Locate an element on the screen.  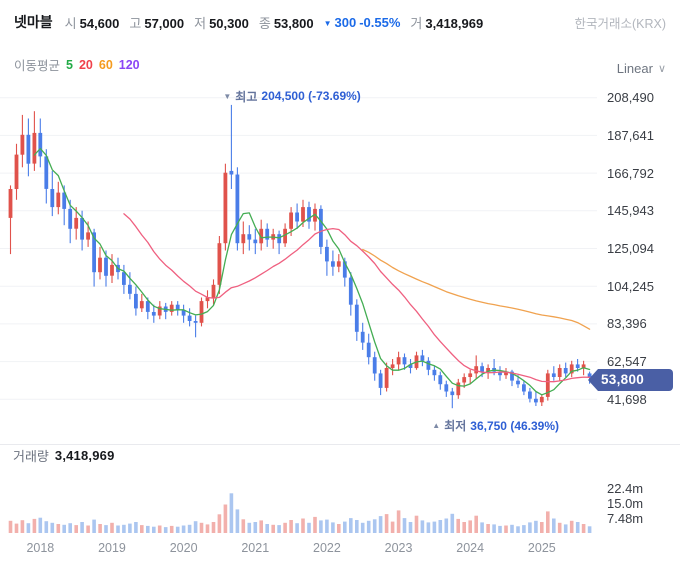
high-annotation-value: 204,500 (-73.69%) is located at coordinates (311, 96).